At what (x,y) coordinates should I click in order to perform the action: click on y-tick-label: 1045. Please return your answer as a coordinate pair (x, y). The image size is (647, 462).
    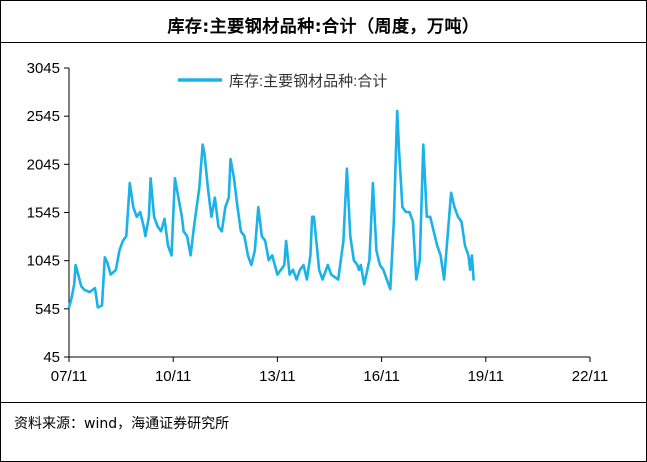
    Looking at the image, I should click on (43, 261).